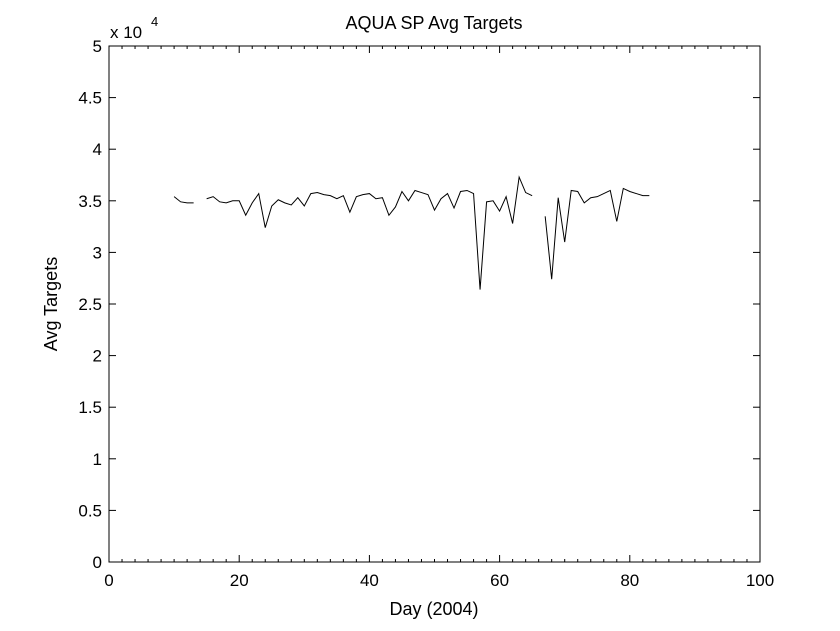 The height and width of the screenshot is (631, 840). I want to click on x-tick-label: 60, so click(499, 580).